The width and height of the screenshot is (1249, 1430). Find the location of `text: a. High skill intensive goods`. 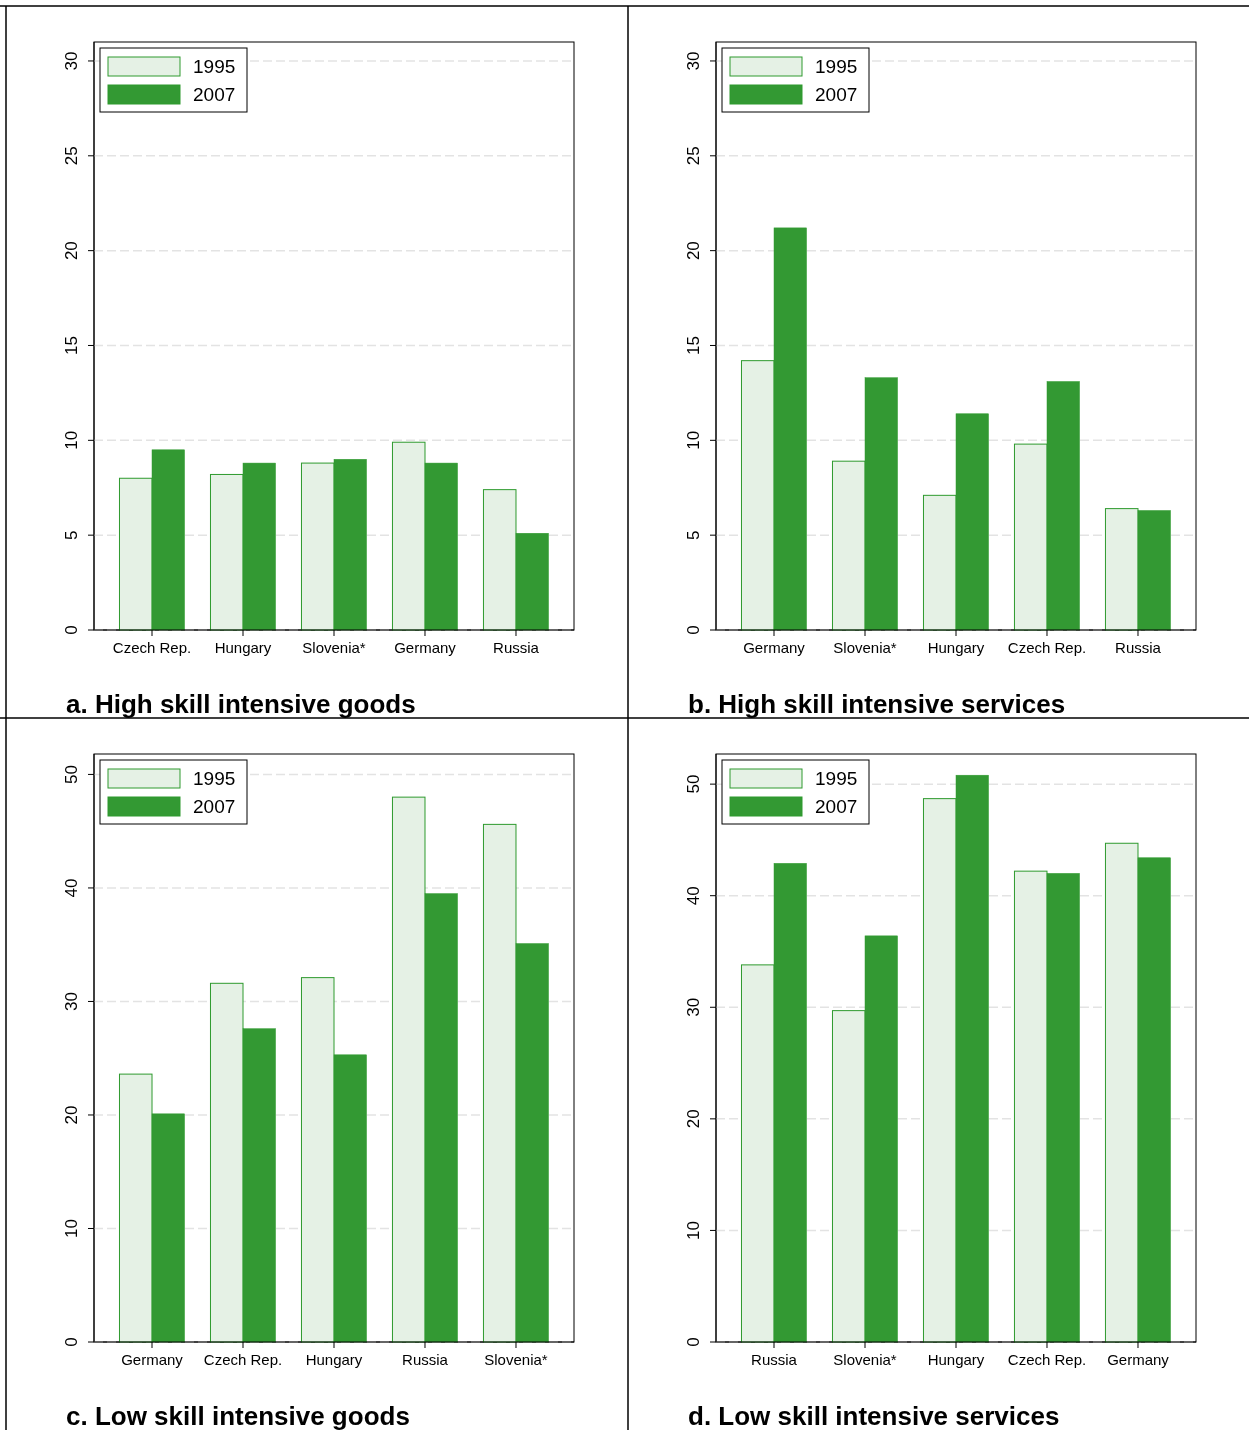

text: a. High skill intensive goods is located at coordinates (241, 704).